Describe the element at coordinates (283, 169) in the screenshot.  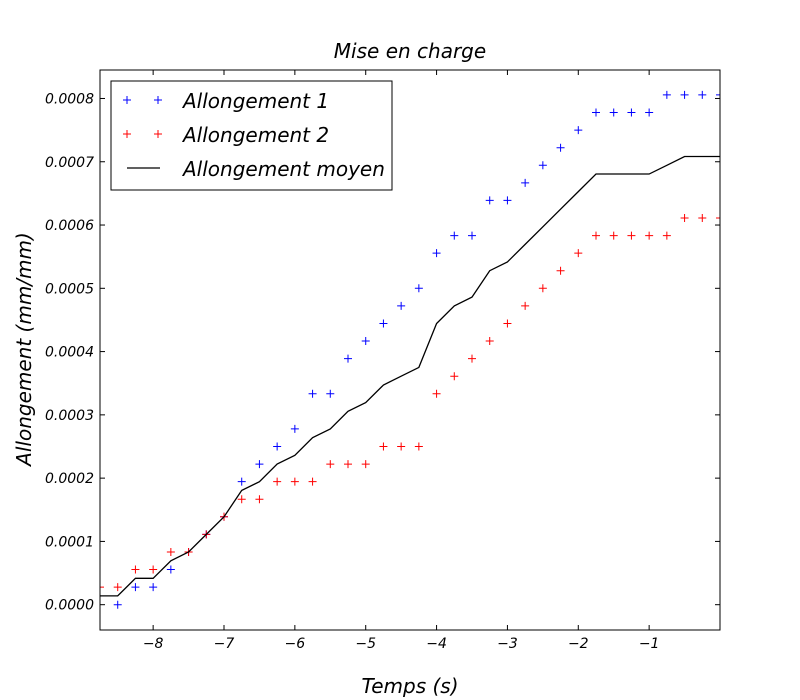
I see `legend-label-allongement-moyen: Allongement moyen` at that location.